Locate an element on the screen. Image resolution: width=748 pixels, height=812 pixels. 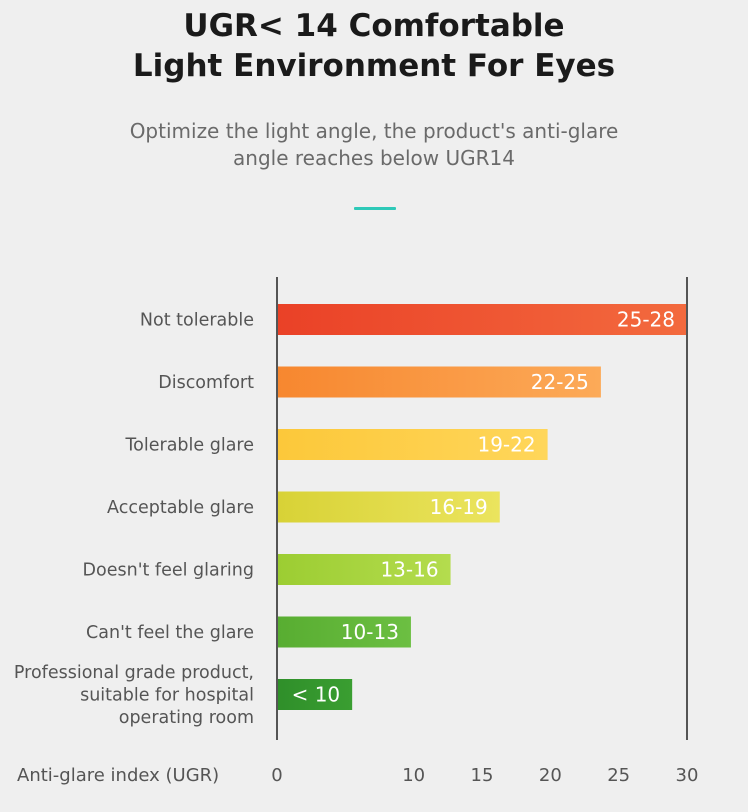
accent-divider is located at coordinates (375, 208).